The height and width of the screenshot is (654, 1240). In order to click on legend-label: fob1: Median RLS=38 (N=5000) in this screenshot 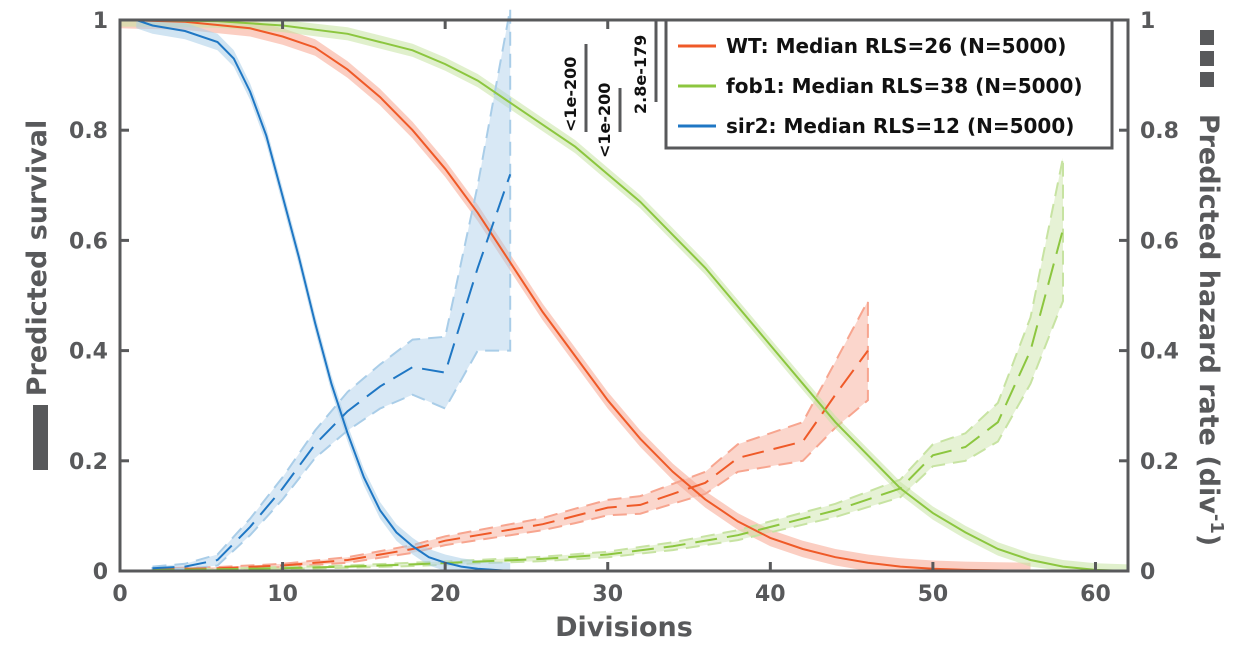, I will do `click(904, 86)`.